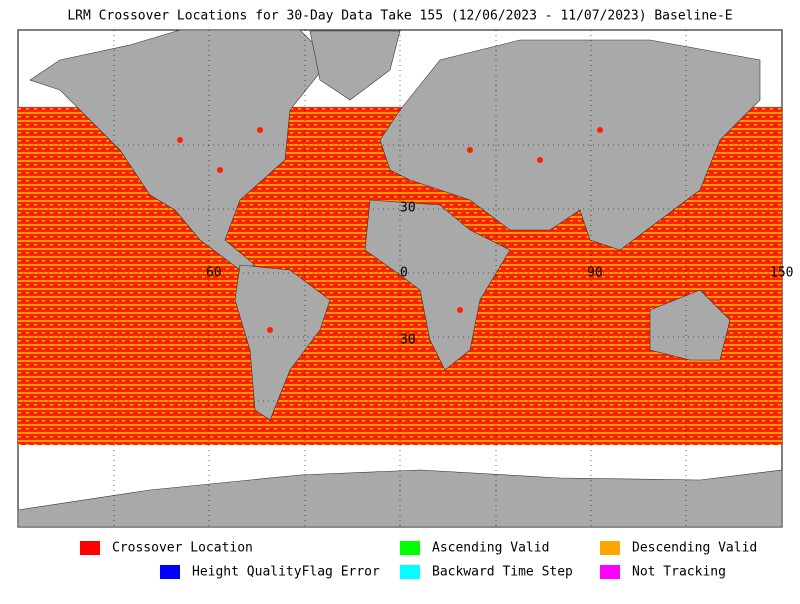 Image resolution: width=800 pixels, height=604 pixels. Describe the element at coordinates (781, 273) in the screenshot. I see `lon-label: 150` at that location.